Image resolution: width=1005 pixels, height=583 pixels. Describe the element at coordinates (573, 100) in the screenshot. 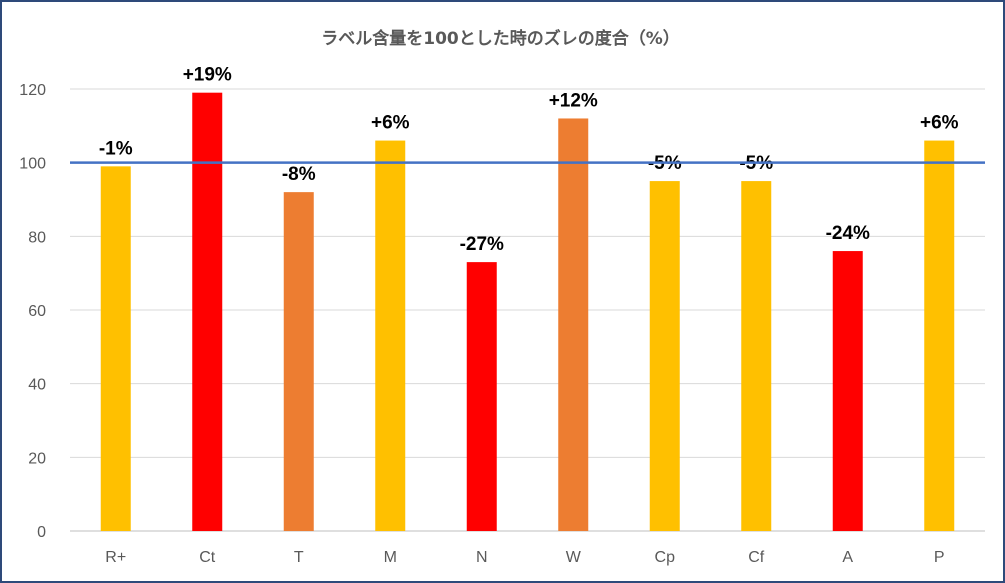

I see `data-label: +12%` at that location.